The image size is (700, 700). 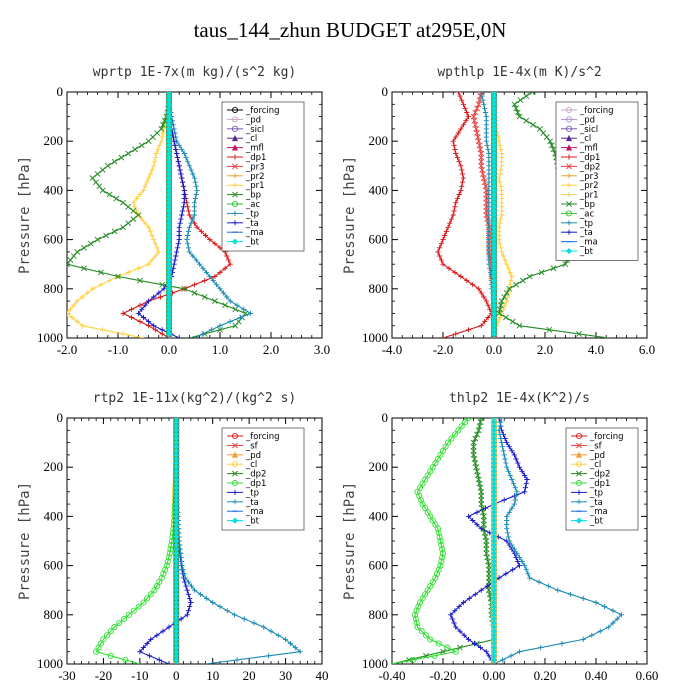 What do you see at coordinates (54, 189) in the screenshot?
I see `y-tick-label: 400` at bounding box center [54, 189].